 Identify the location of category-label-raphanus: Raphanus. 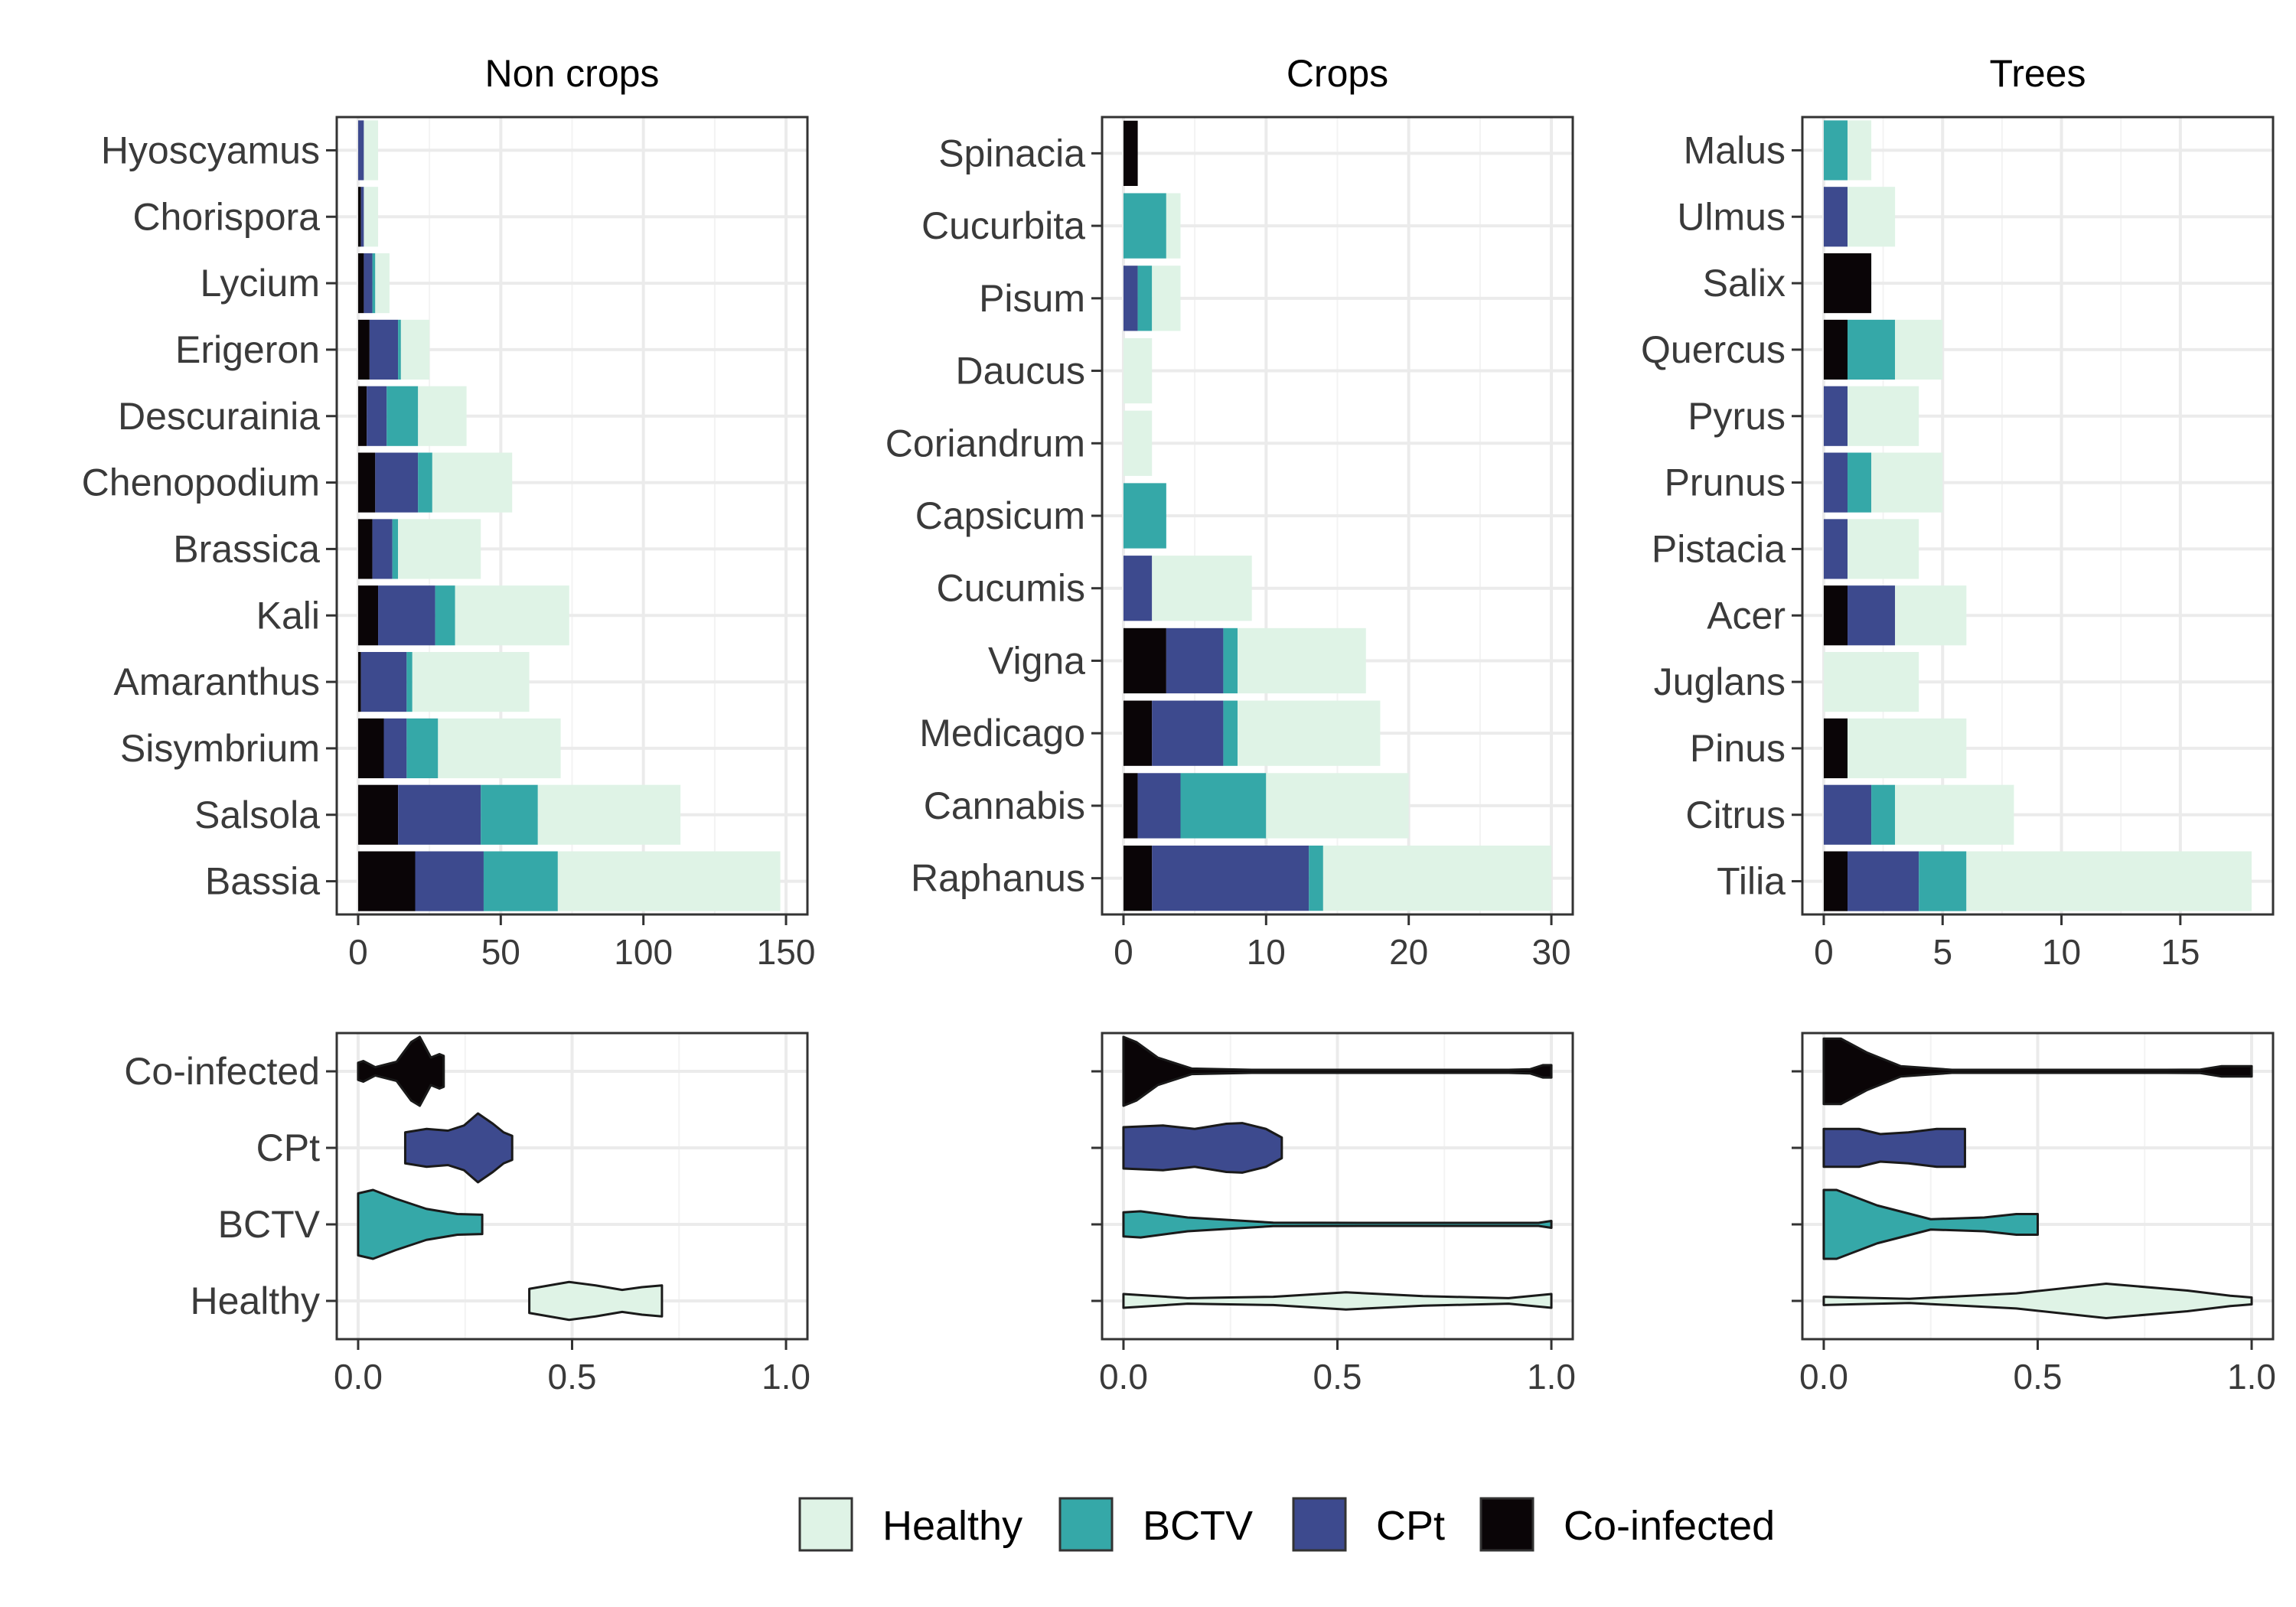
(998, 878).